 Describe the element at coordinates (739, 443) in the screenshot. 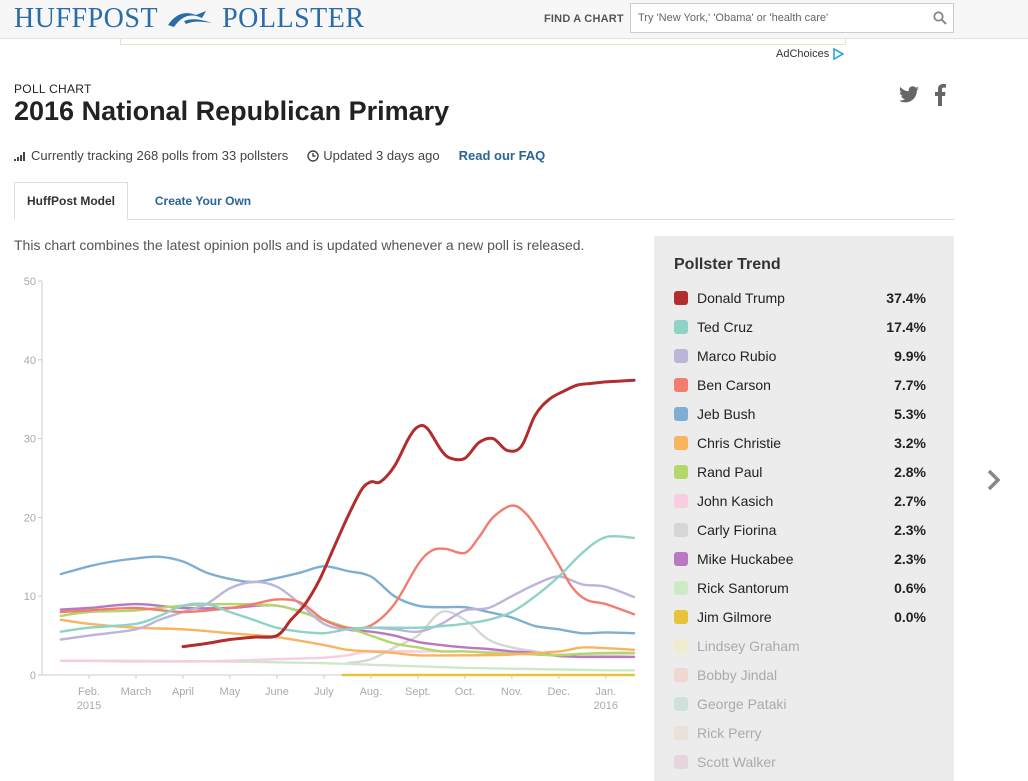

I see `legend-name: Chris Christie` at that location.